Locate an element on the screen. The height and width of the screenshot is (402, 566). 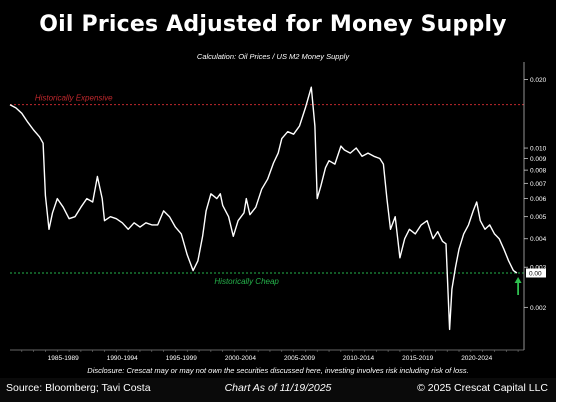
y-tick-label: 0.007 is located at coordinates (538, 184).